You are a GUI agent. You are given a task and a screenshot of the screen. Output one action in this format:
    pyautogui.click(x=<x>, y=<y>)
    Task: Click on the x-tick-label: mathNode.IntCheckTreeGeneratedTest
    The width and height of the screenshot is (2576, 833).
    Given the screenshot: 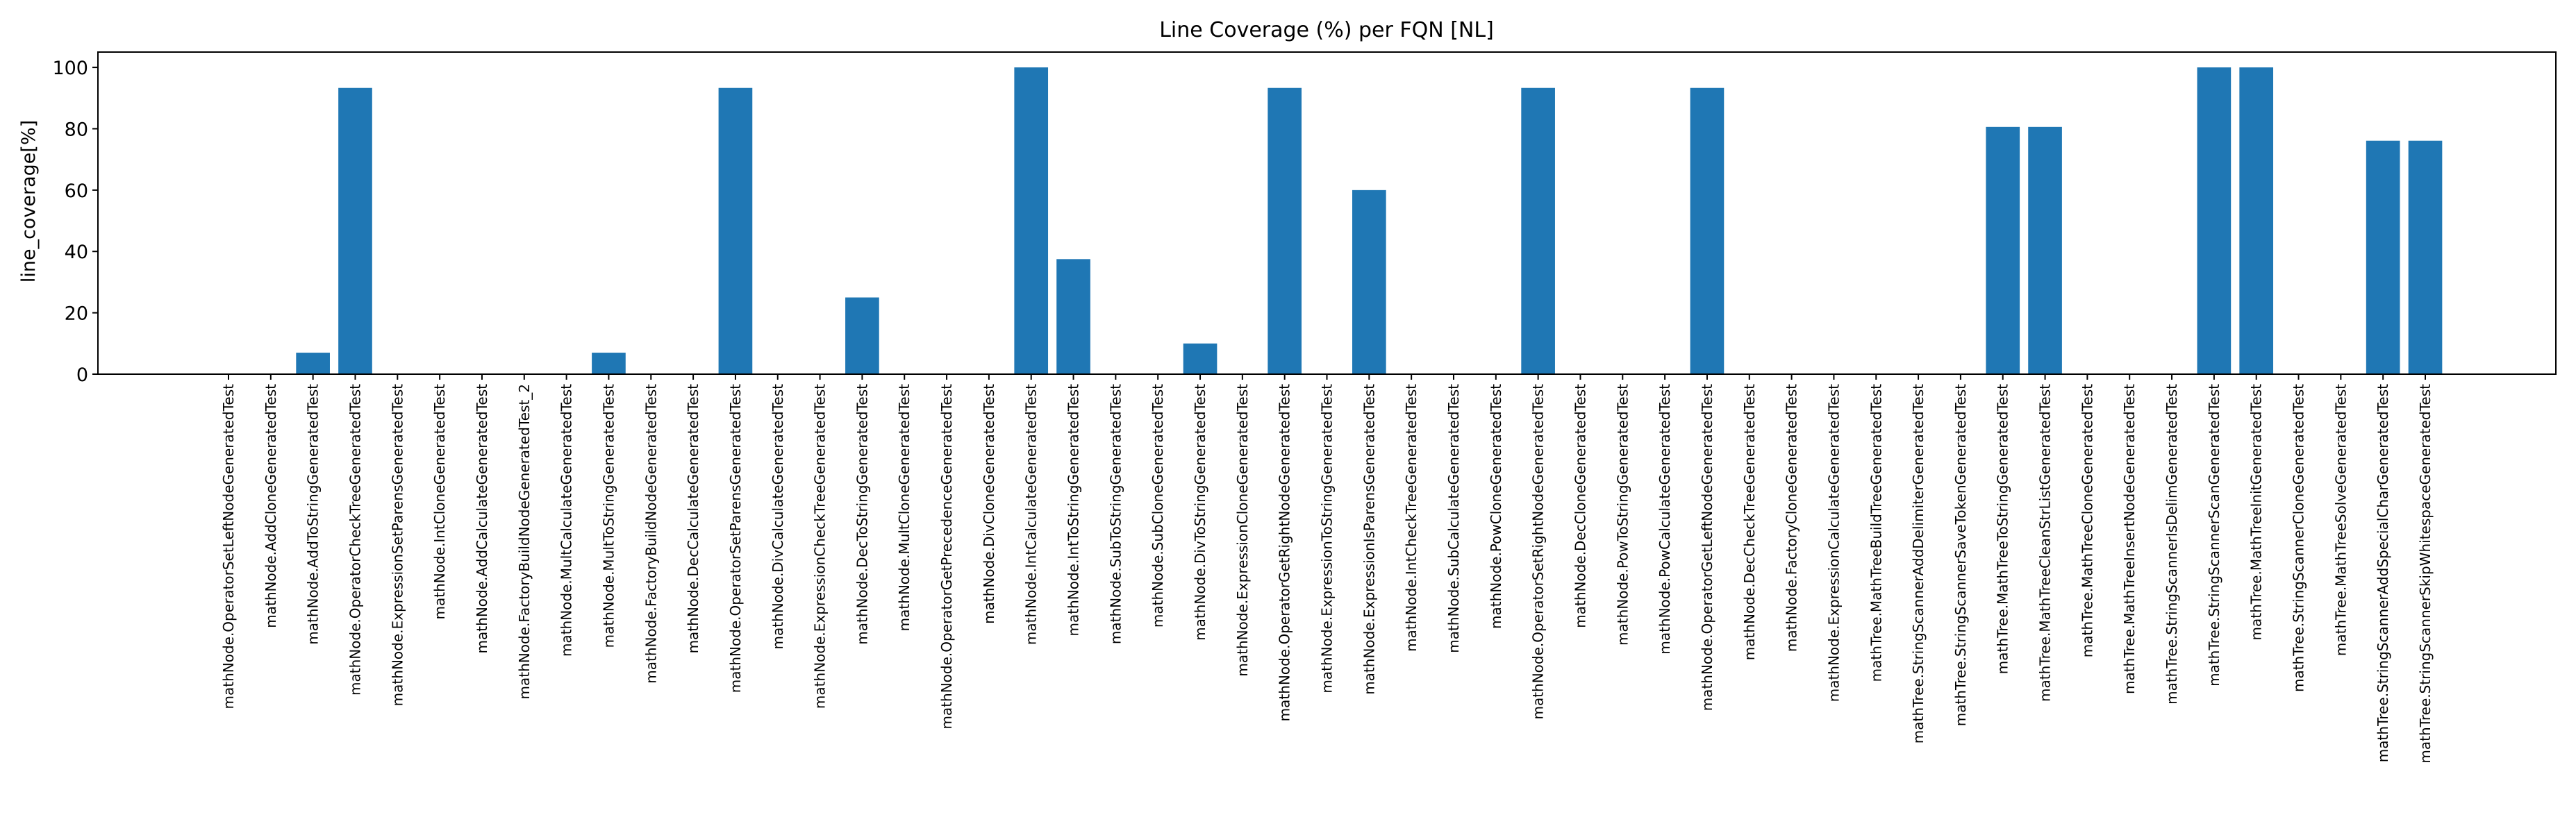 What is the action you would take?
    pyautogui.click(x=1411, y=518)
    